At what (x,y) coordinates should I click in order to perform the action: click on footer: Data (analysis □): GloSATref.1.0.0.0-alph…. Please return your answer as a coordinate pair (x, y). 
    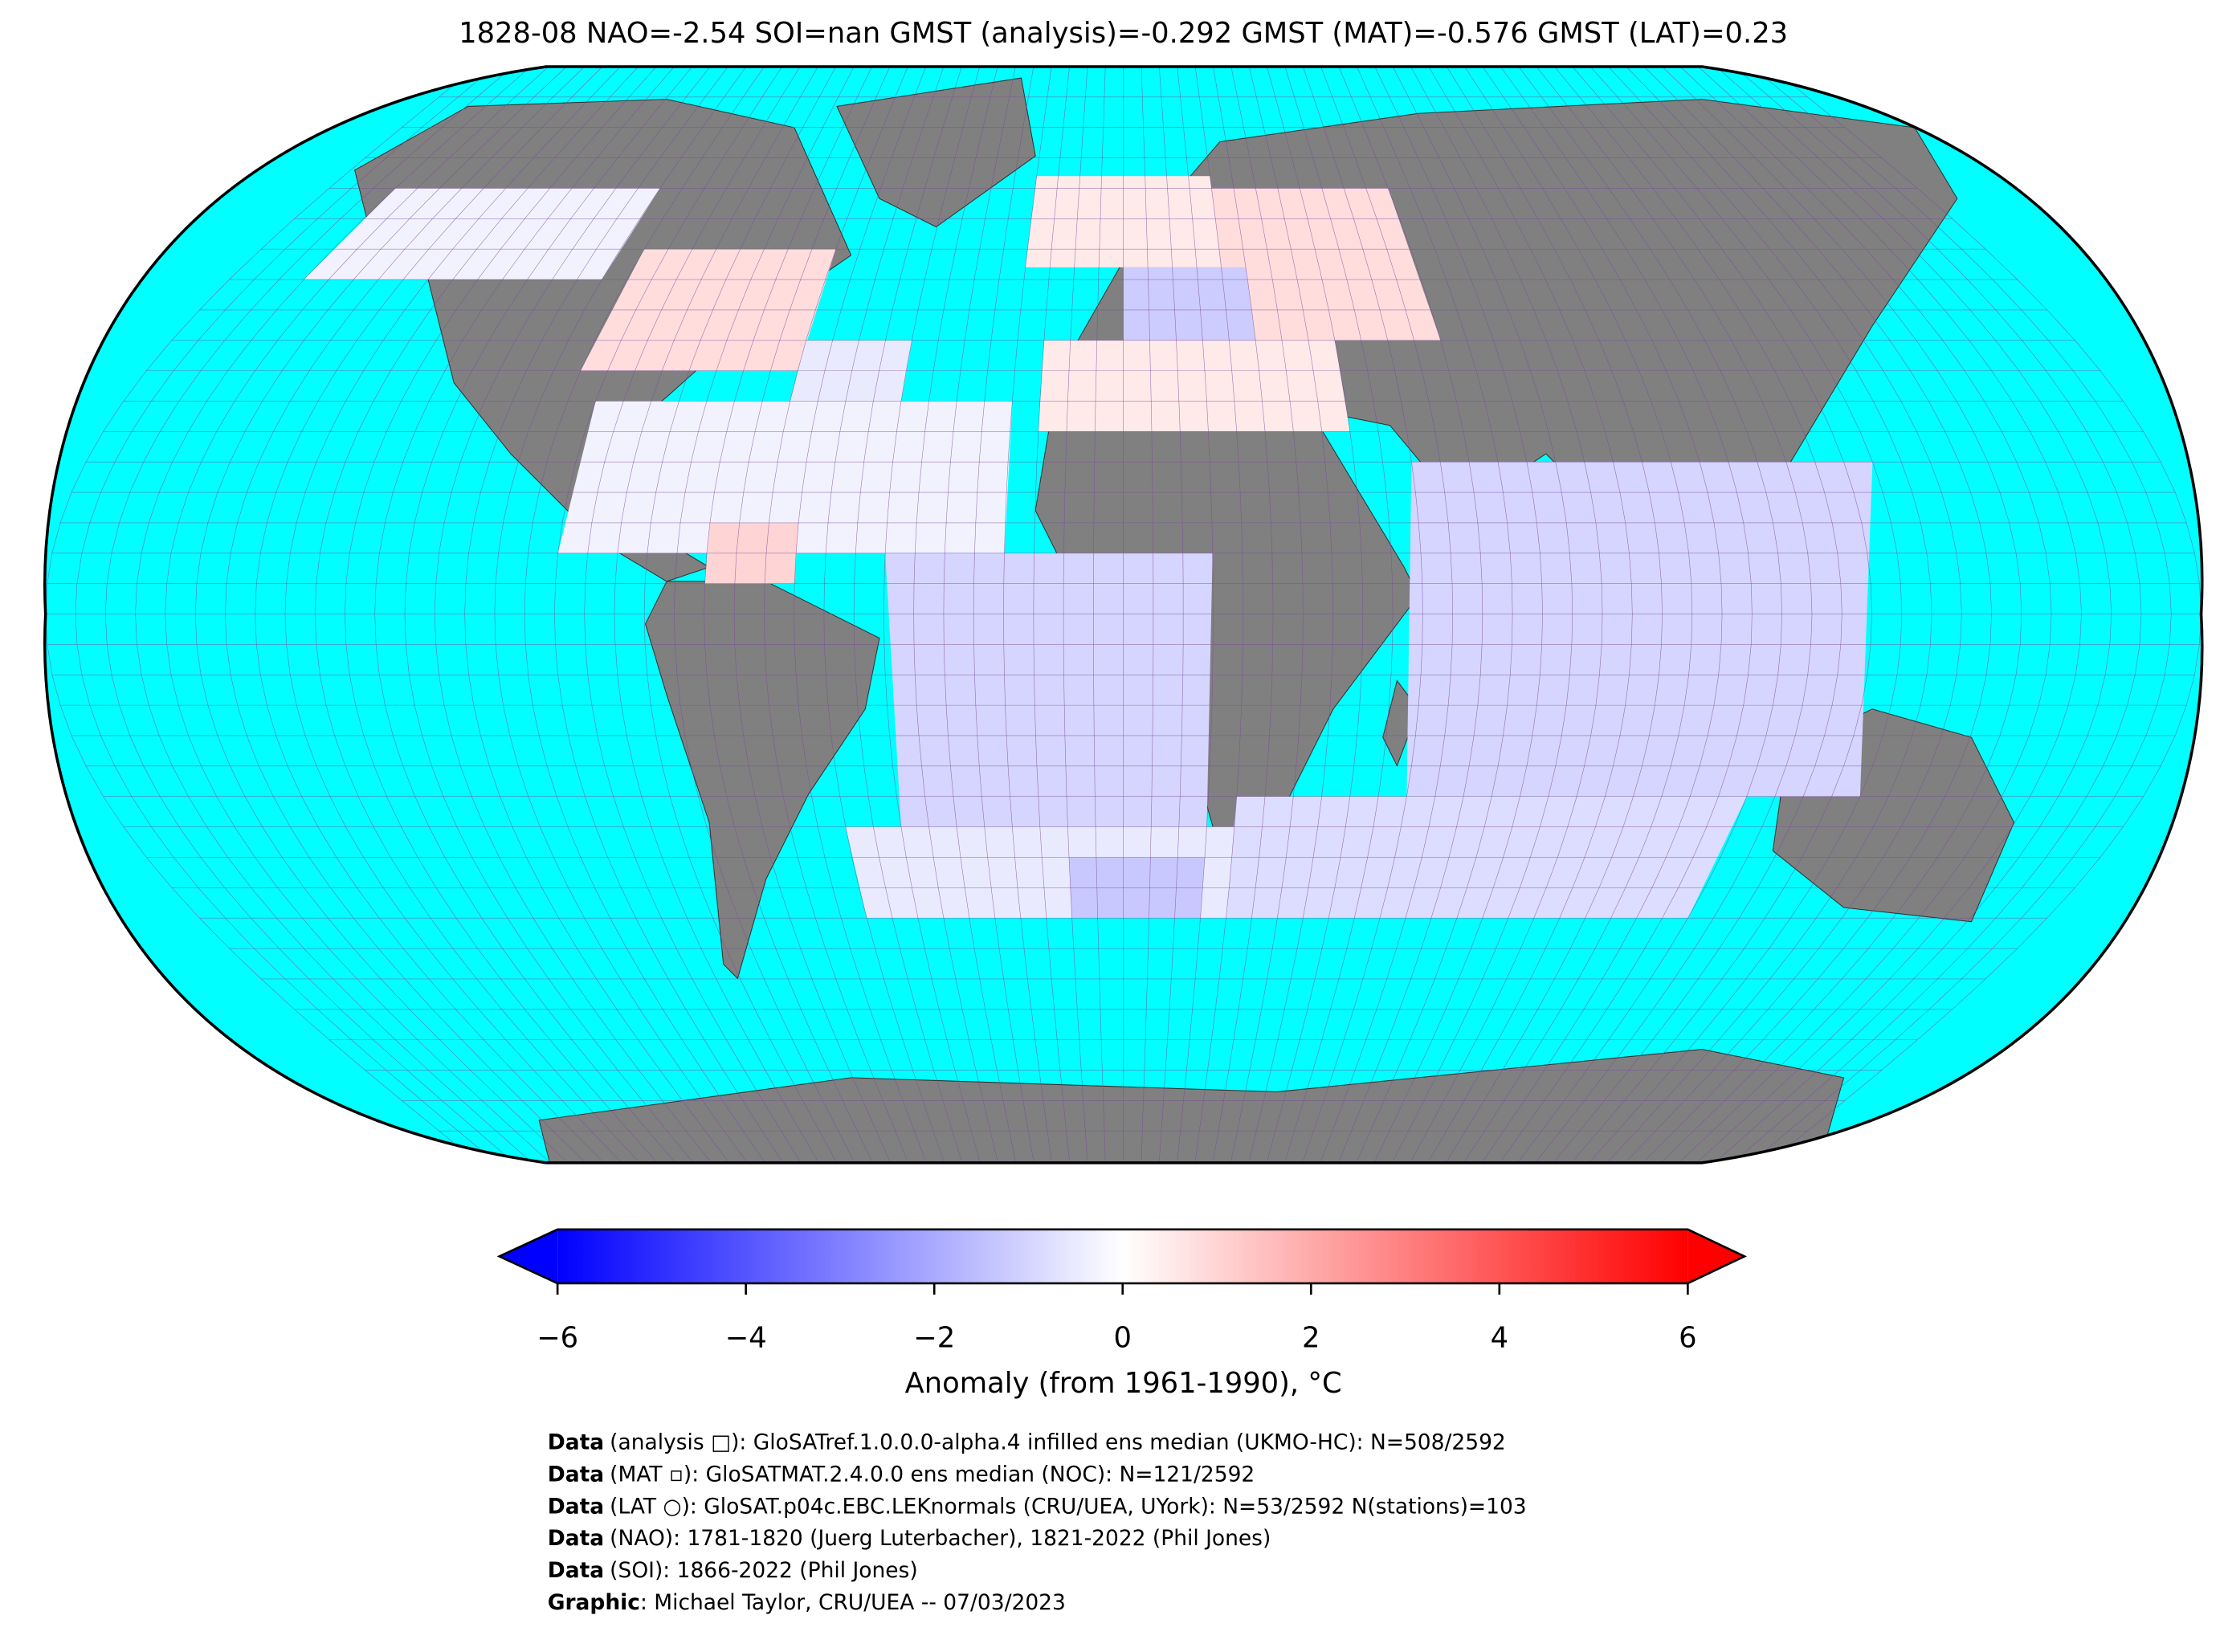
    Looking at the image, I should click on (1037, 1523).